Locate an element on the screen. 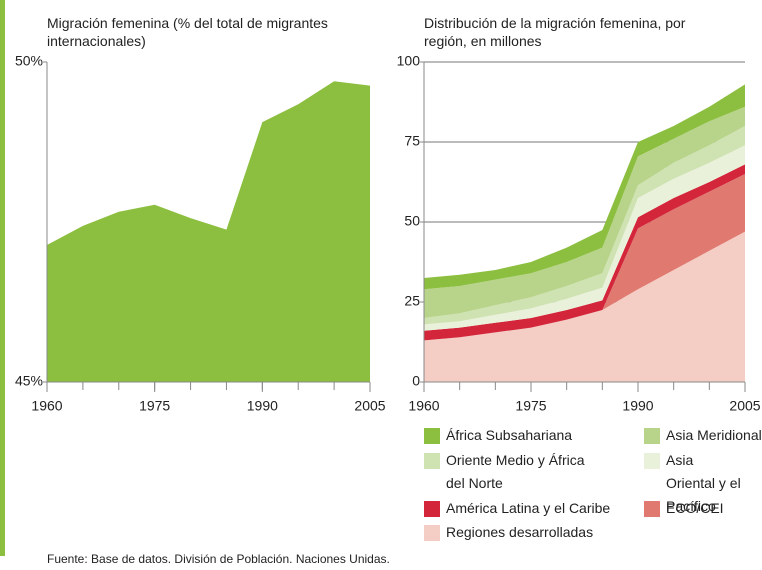 This screenshot has height=570, width=762. y-tick-label: 25 is located at coordinates (412, 301).